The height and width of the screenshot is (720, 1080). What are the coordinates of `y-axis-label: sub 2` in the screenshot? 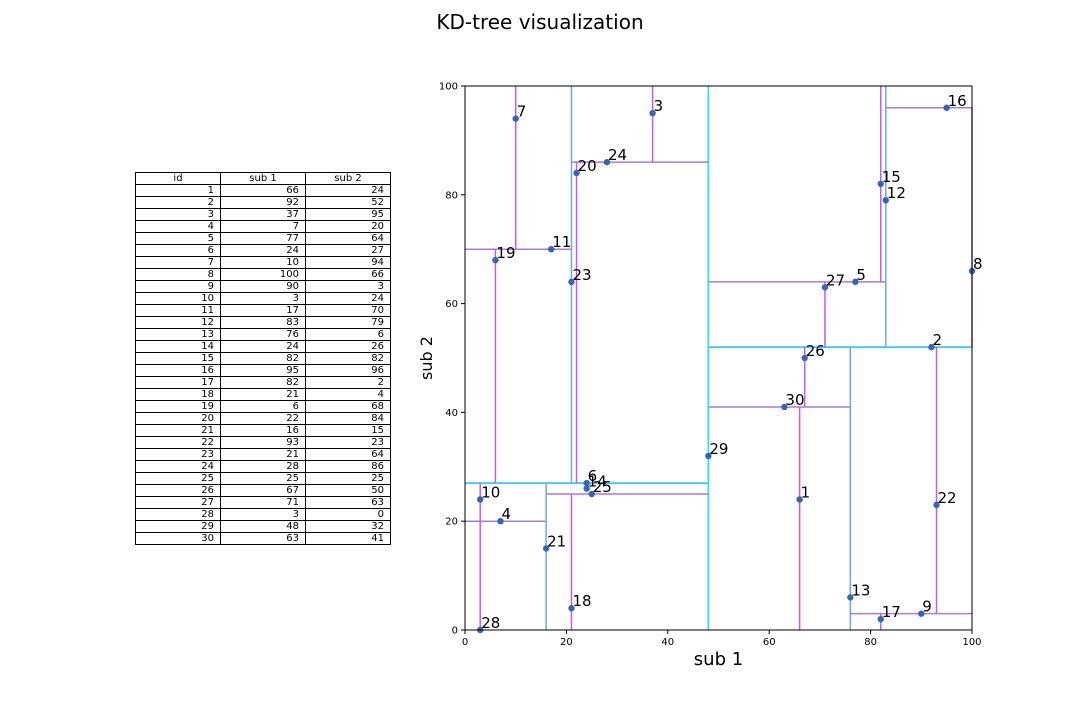 It's located at (426, 358).